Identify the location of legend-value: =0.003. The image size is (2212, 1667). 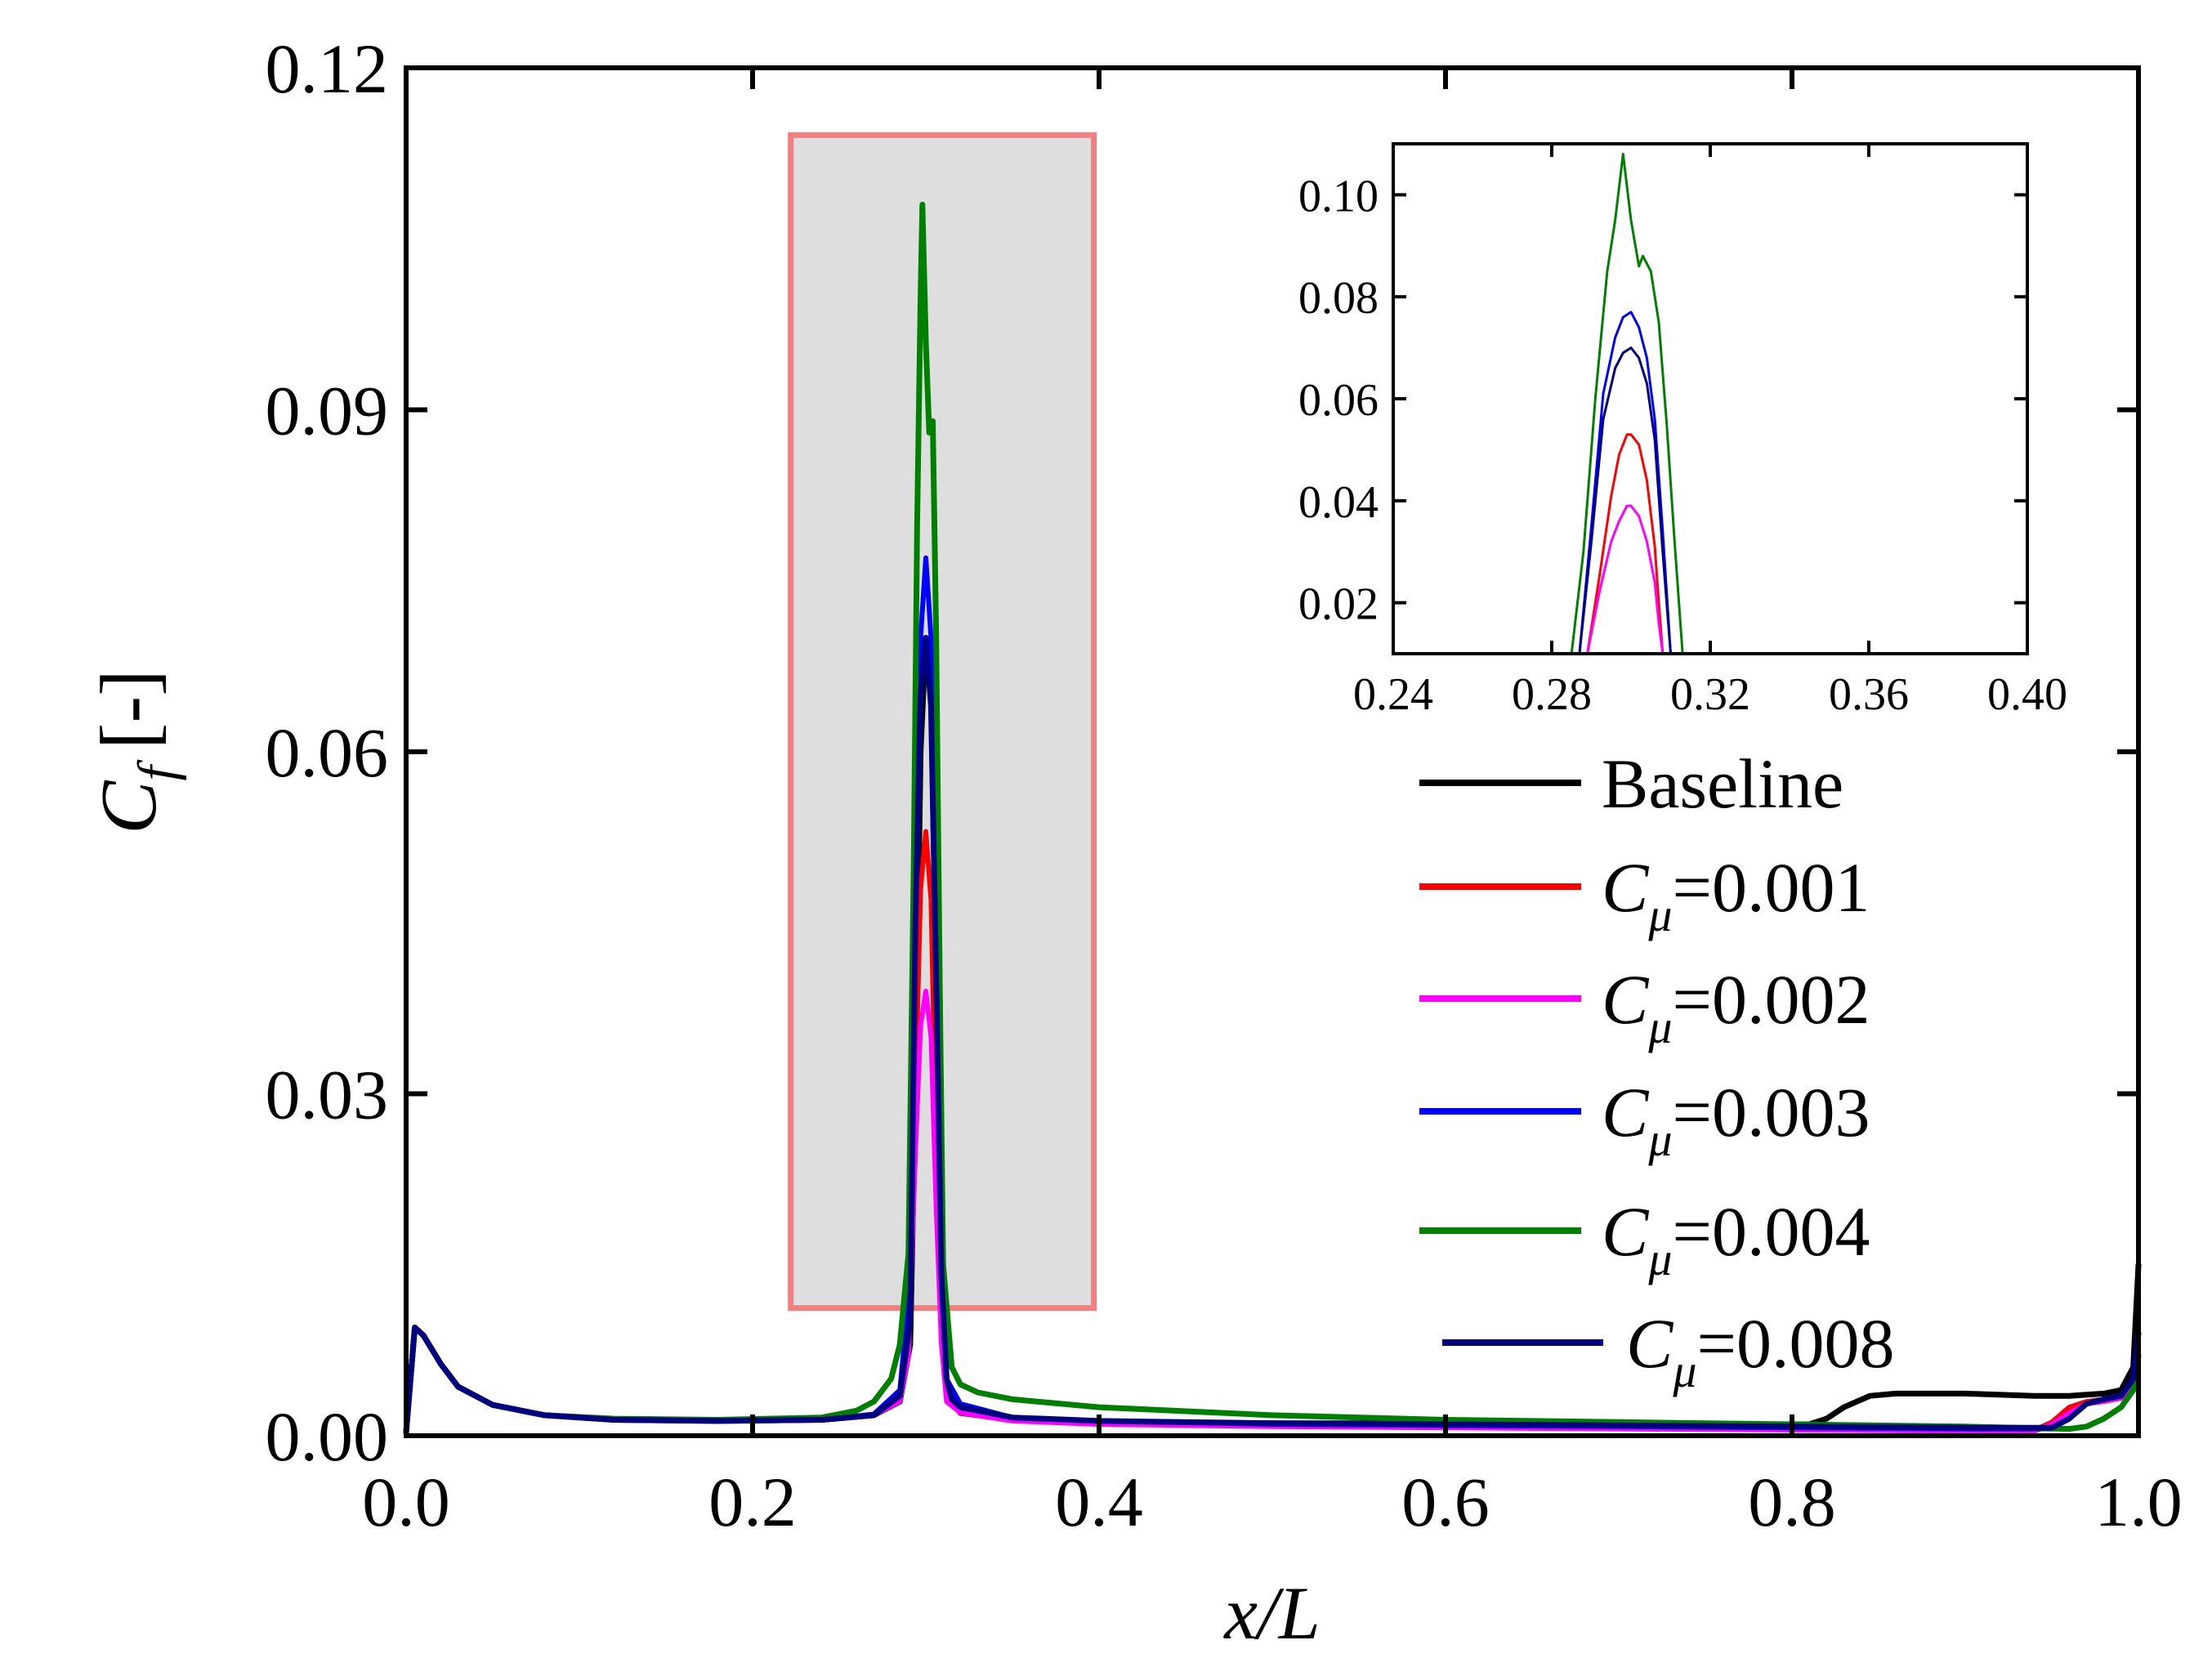
(1771, 1112).